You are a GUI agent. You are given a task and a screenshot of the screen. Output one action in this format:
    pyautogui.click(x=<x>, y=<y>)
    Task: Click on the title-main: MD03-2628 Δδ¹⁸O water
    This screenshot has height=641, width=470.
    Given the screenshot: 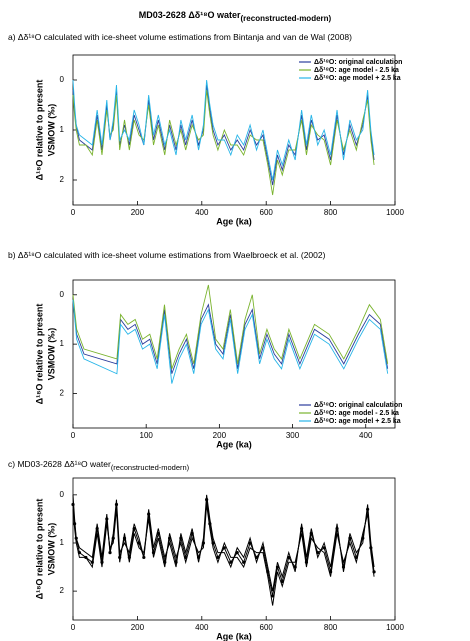 What is the action you would take?
    pyautogui.click(x=190, y=15)
    